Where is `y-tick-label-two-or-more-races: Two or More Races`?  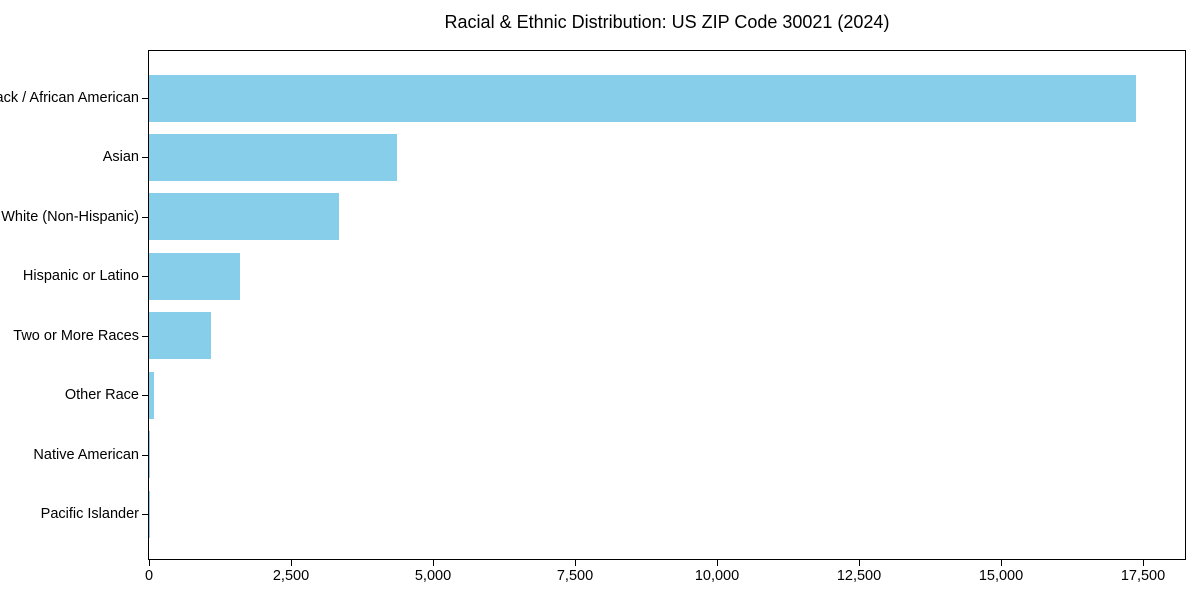 y-tick-label-two-or-more-races: Two or More Races is located at coordinates (76, 335).